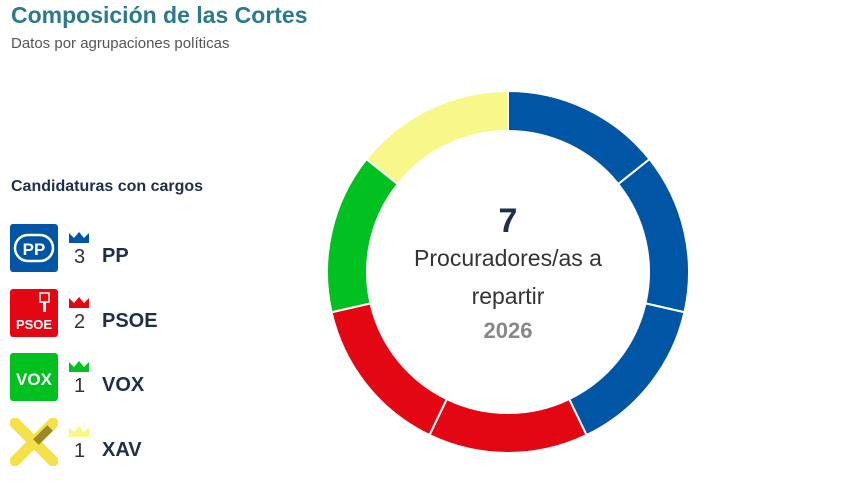 Image resolution: width=860 pixels, height=484 pixels. What do you see at coordinates (508, 296) in the screenshot?
I see `chart-center-label-line2: repartir` at bounding box center [508, 296].